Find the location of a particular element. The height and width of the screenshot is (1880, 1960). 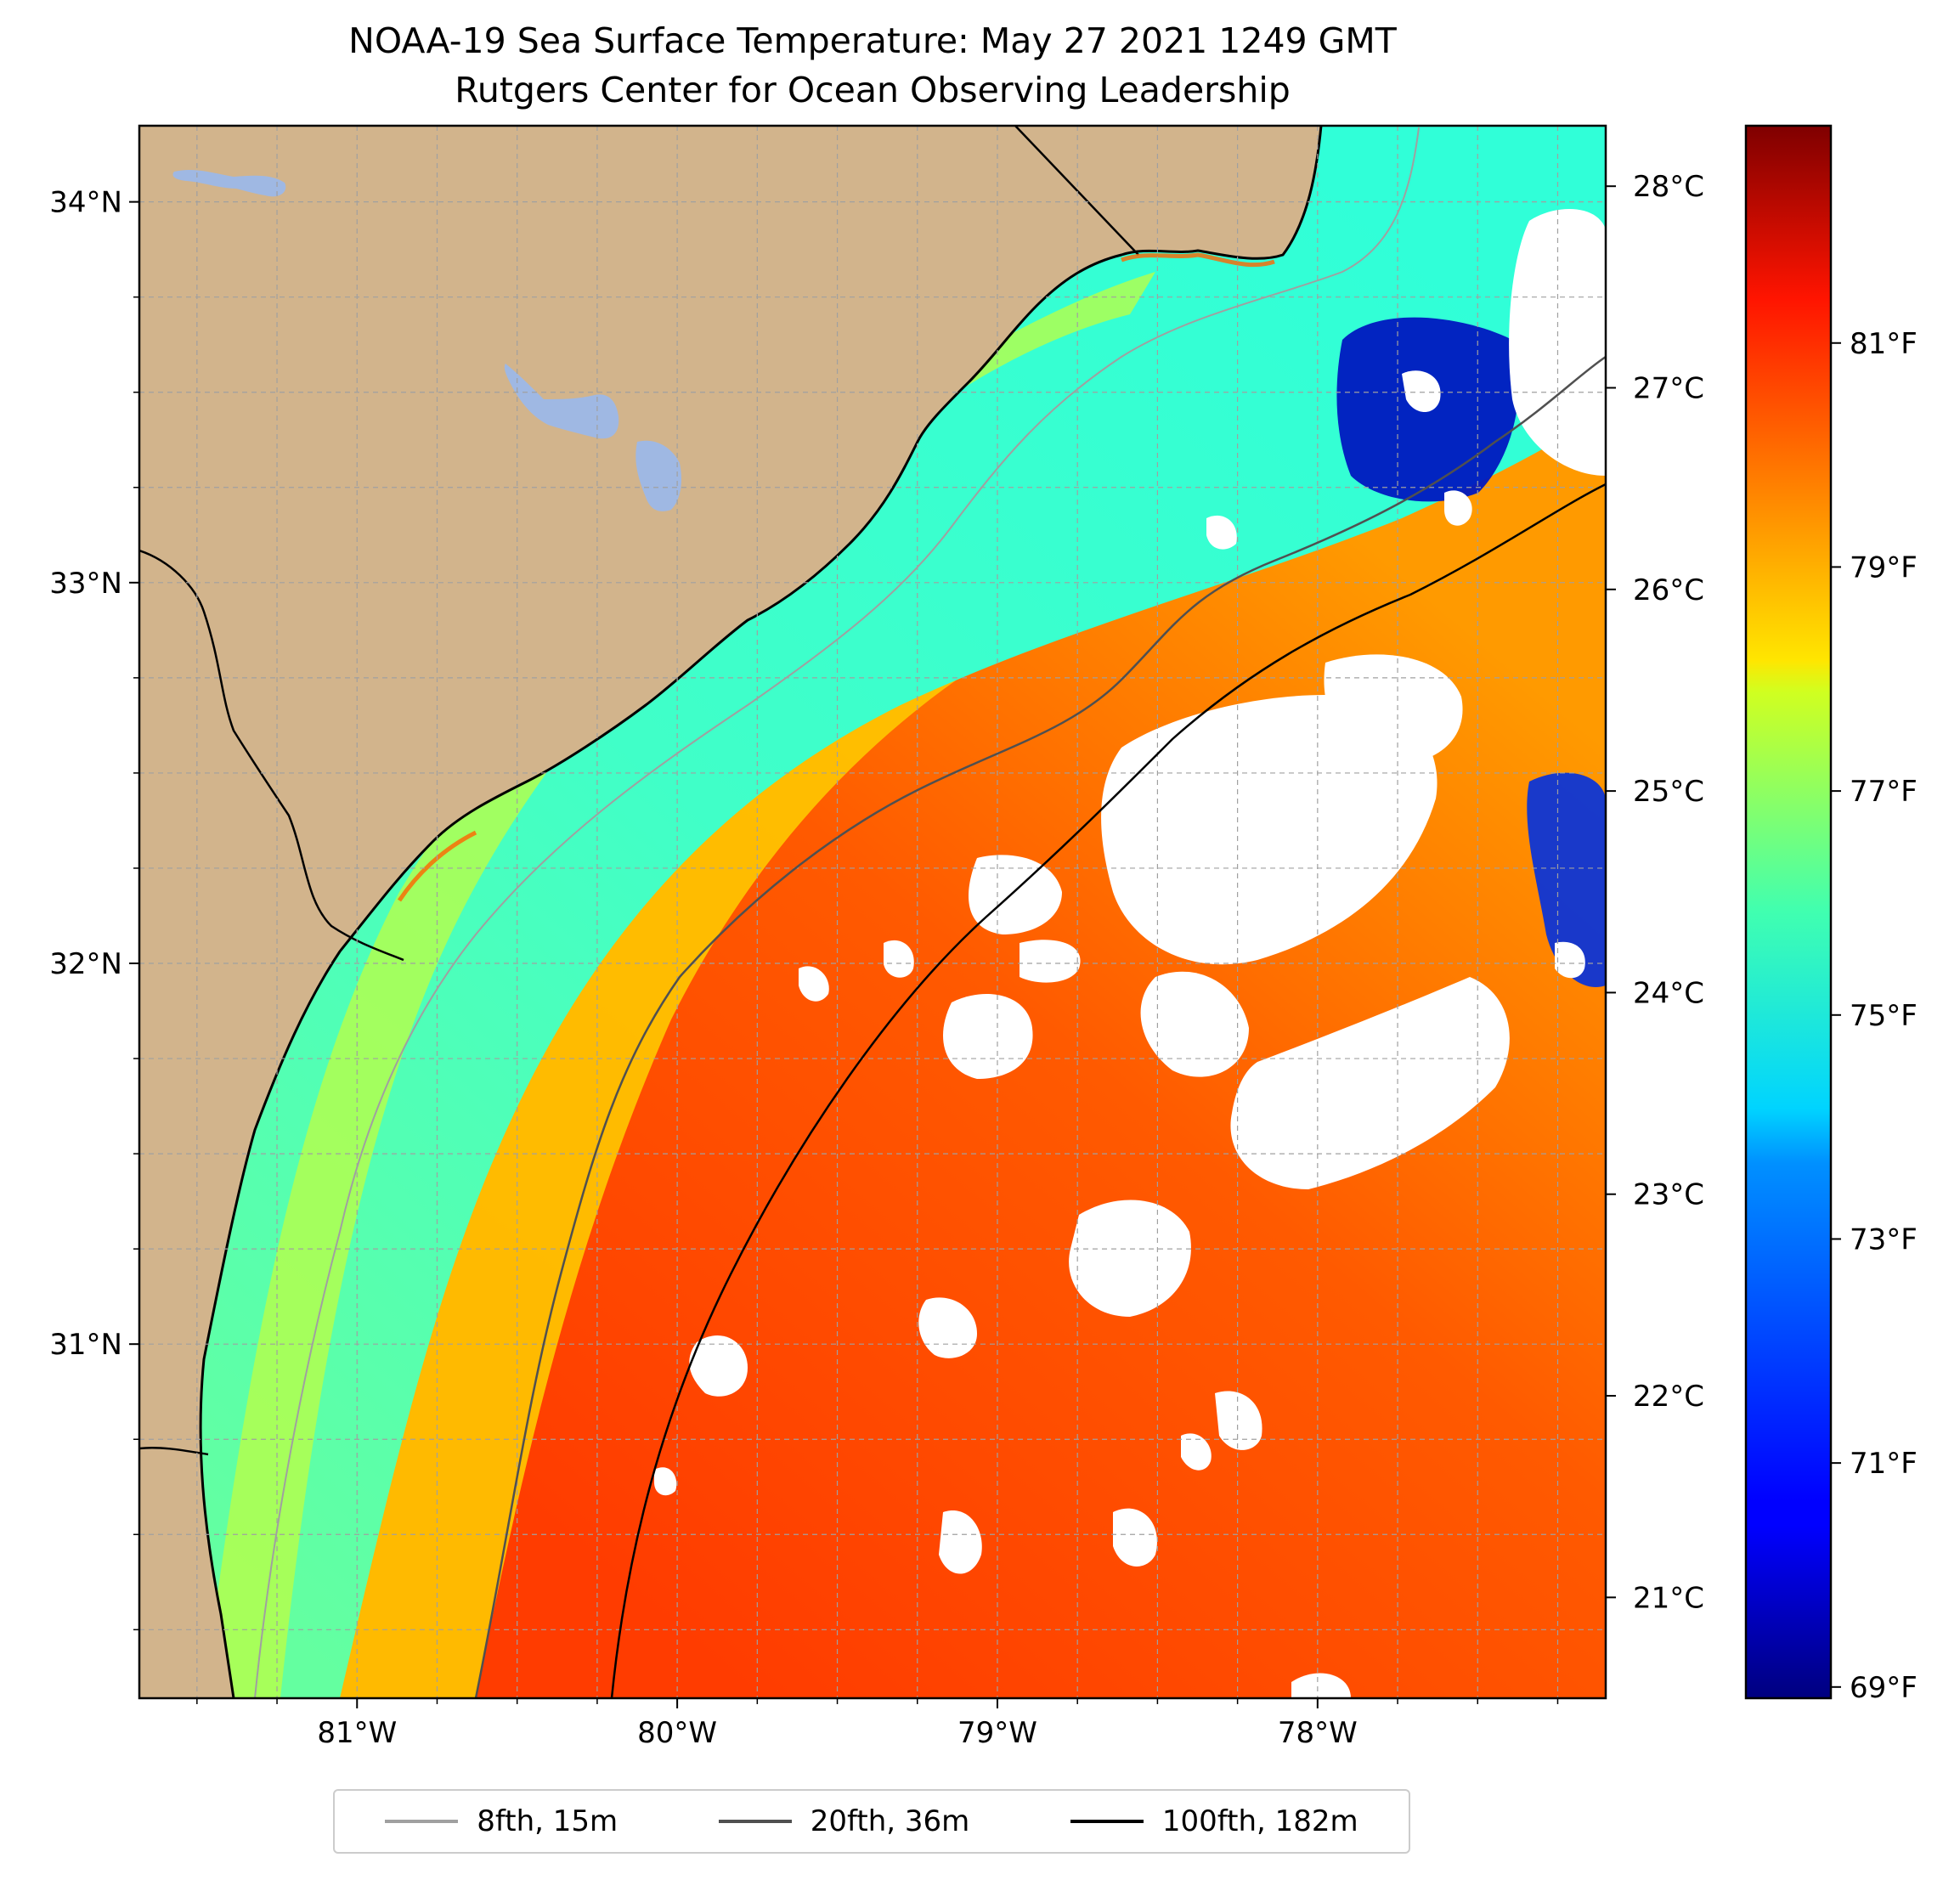

colorbar is located at coordinates (1789, 912).